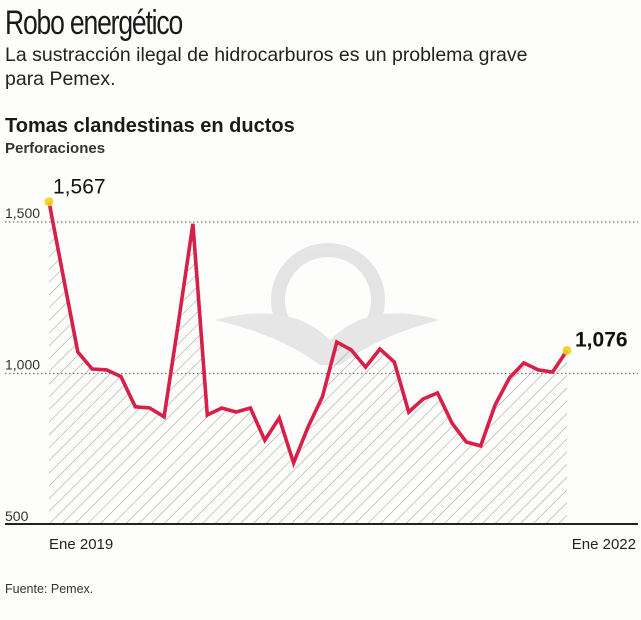 Image resolution: width=641 pixels, height=620 pixels. Describe the element at coordinates (94, 23) in the screenshot. I see `headline: Robo energético` at that location.